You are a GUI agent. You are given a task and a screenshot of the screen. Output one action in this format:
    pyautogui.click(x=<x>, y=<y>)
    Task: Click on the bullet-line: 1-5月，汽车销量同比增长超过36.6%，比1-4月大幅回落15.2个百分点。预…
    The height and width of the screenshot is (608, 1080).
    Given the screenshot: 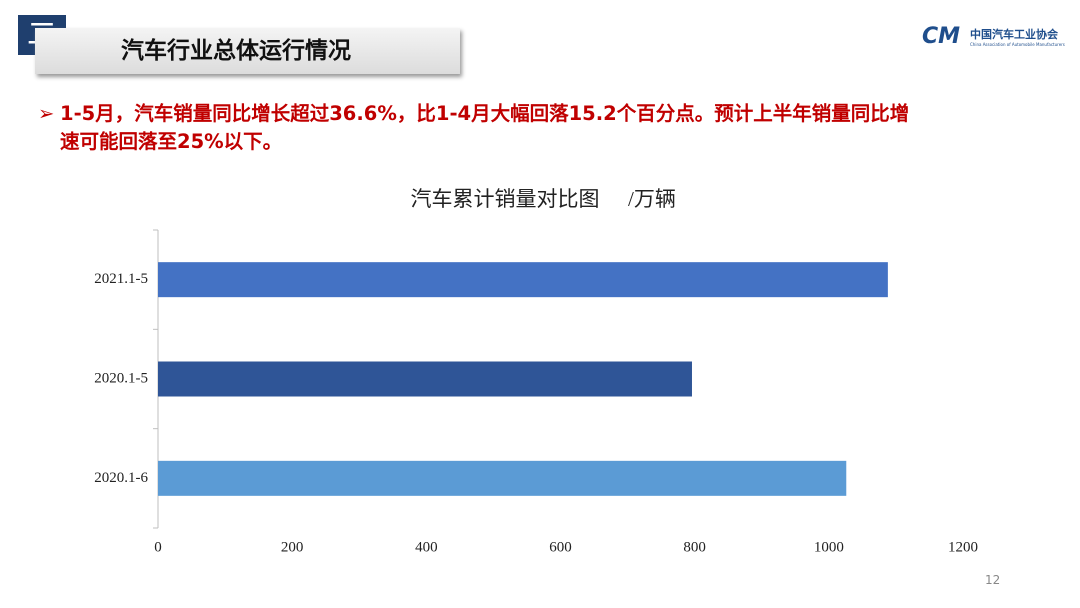 What is the action you would take?
    pyautogui.click(x=485, y=113)
    